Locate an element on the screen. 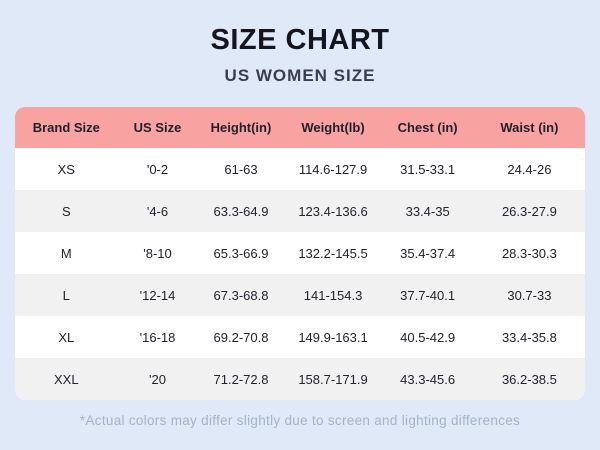 The image size is (600, 450). table-cell: XL is located at coordinates (66, 337).